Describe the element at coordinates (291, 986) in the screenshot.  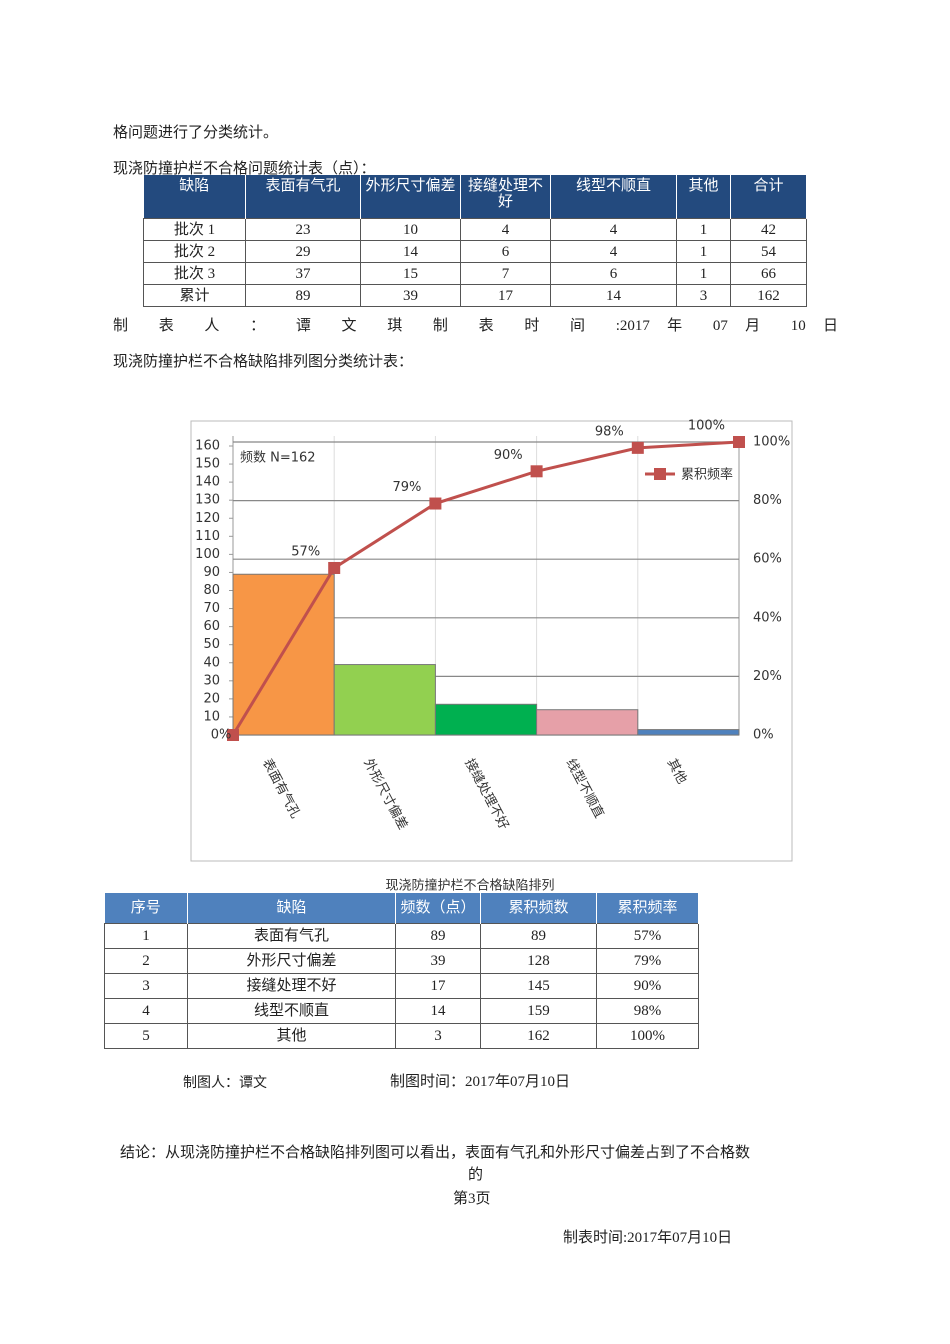
I see `cell: 接缝处理不好` at that location.